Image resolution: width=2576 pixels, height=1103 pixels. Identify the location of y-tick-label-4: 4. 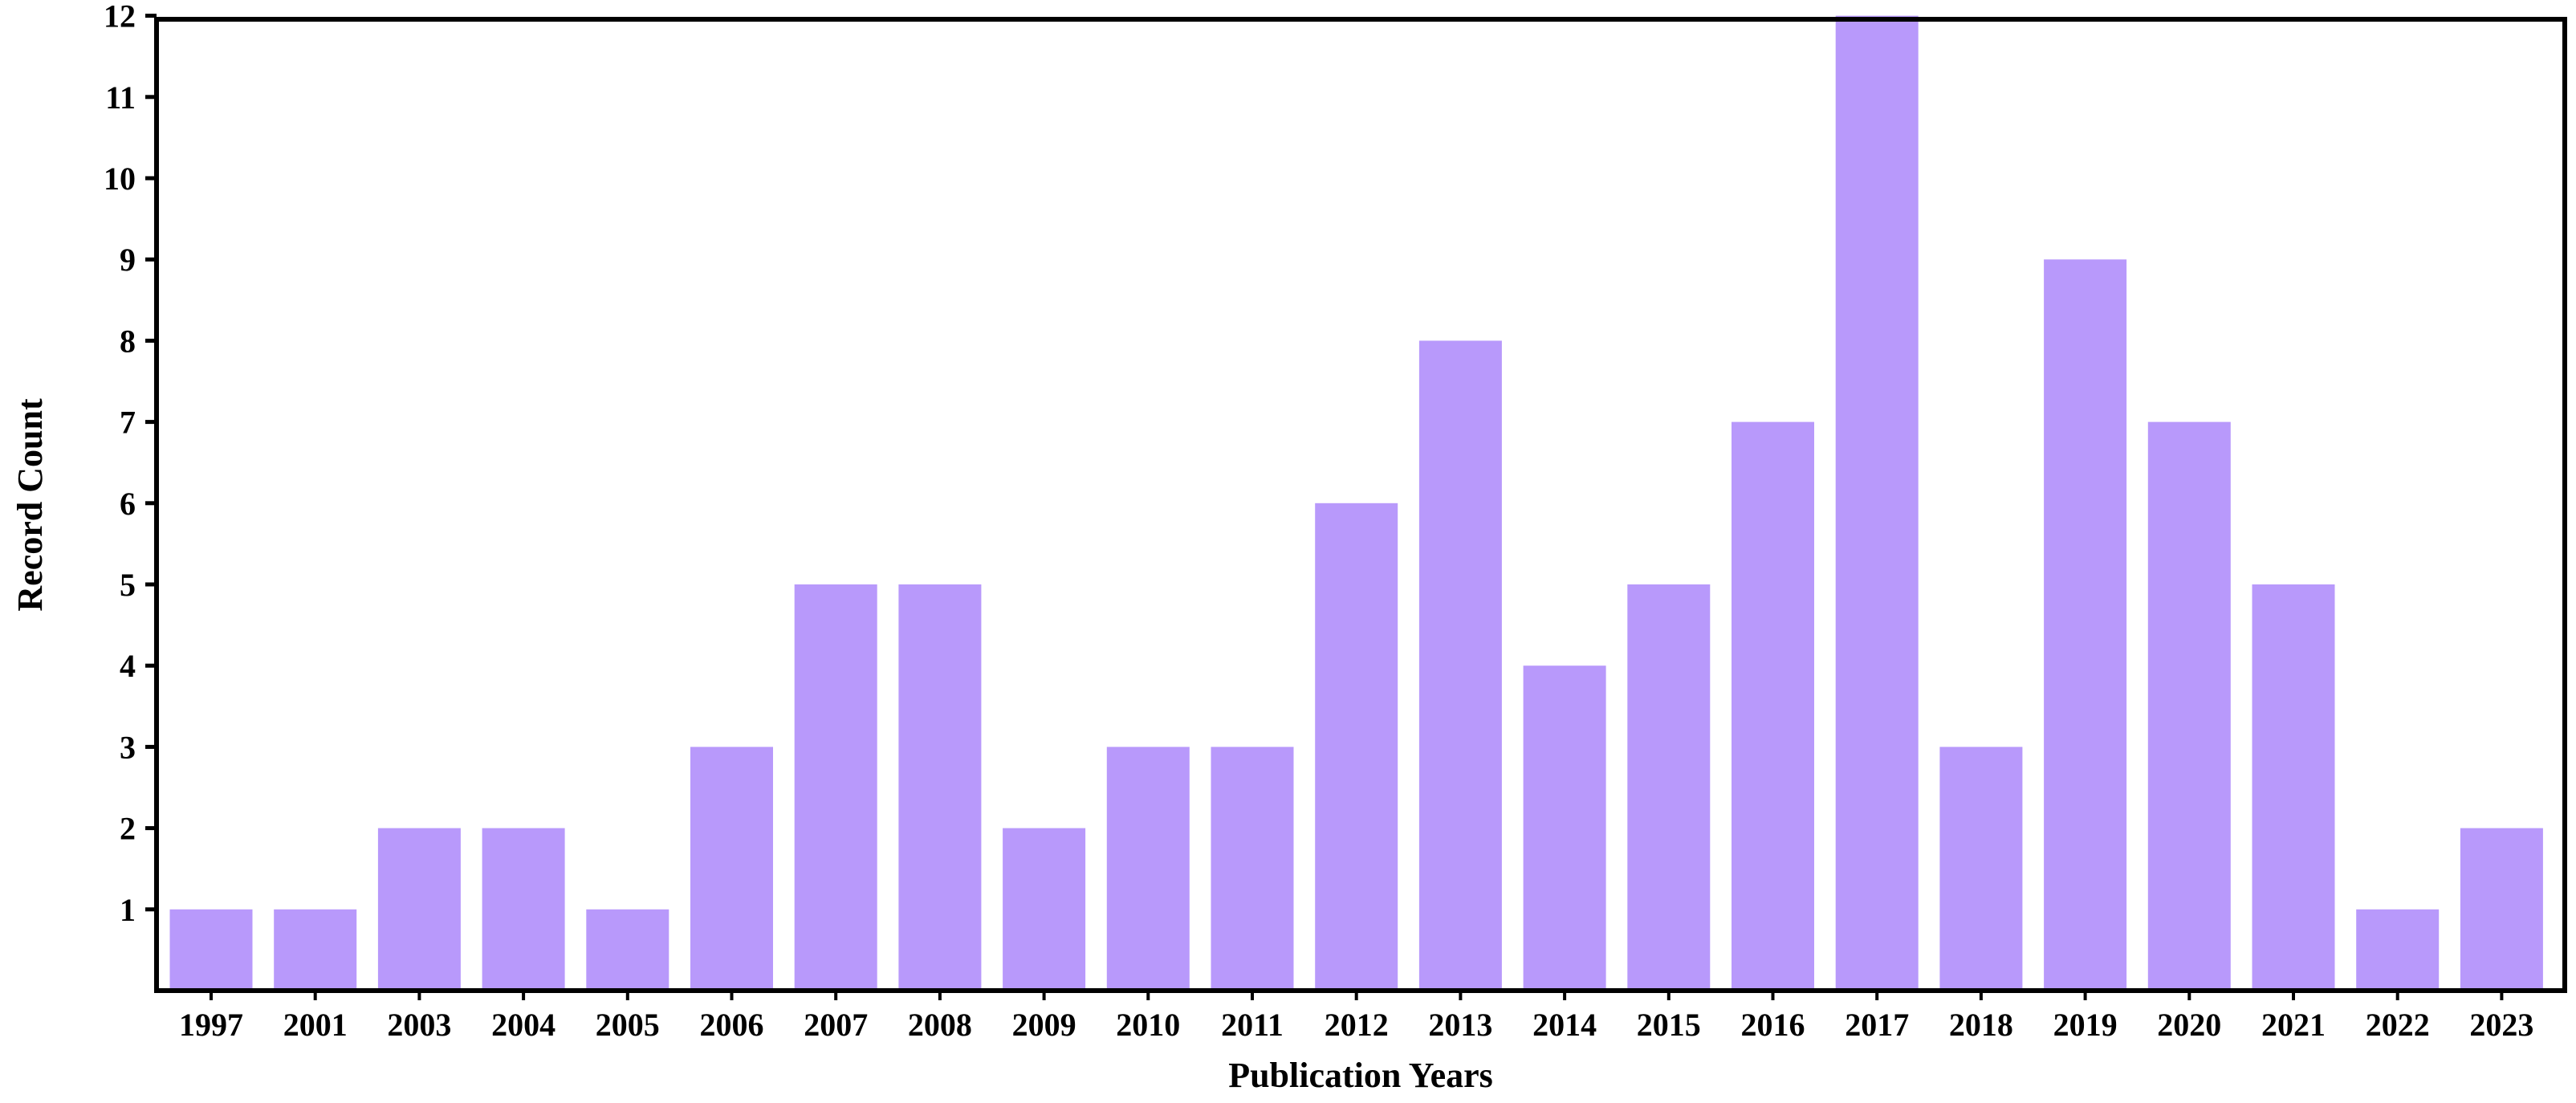
(128, 666).